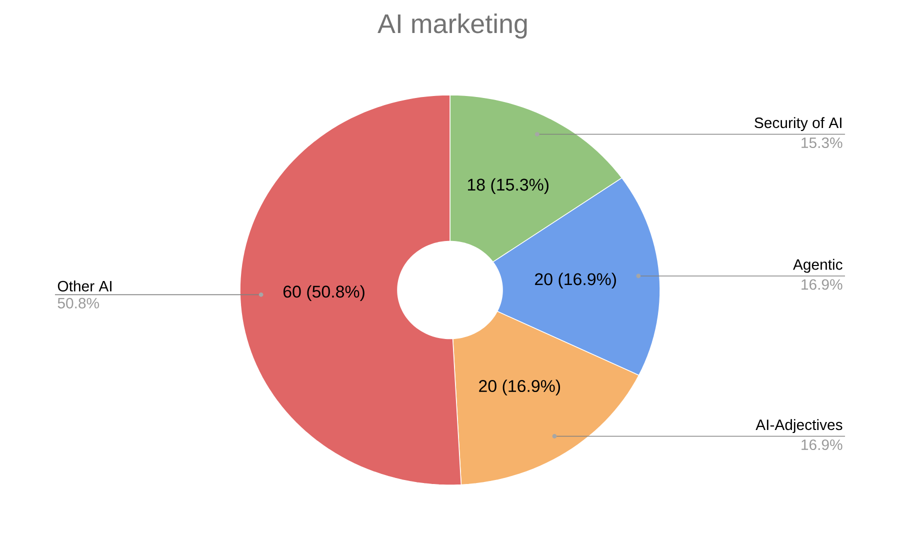 This screenshot has height=546, width=906. What do you see at coordinates (508, 186) in the screenshot?
I see `data-label: 18 (15.3%)` at bounding box center [508, 186].